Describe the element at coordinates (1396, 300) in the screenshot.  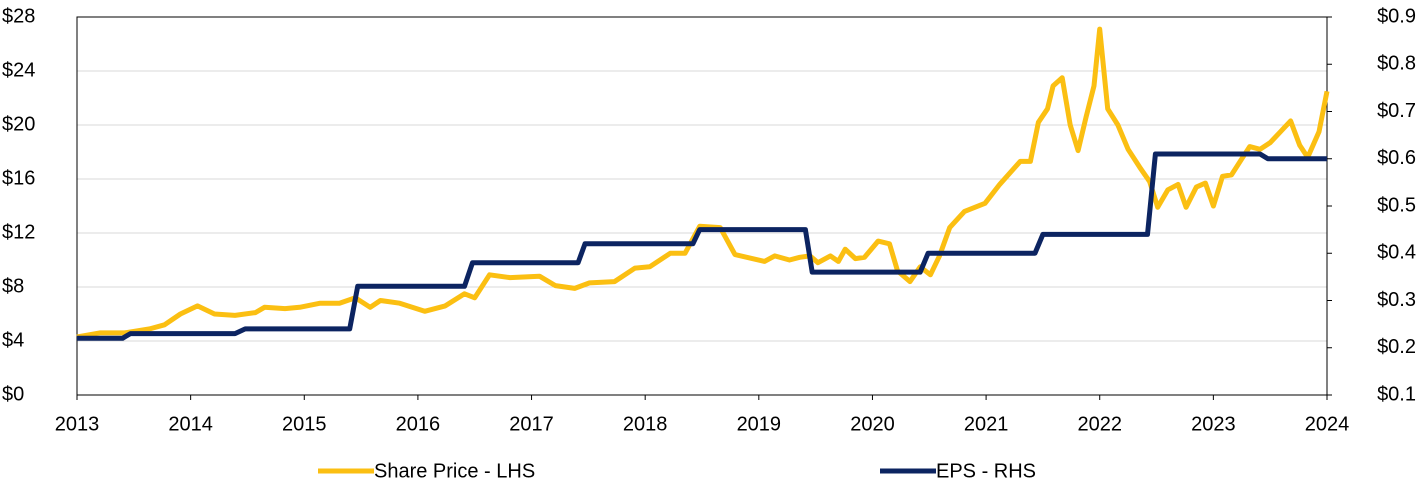
I see `y2-tick-label: $0.3` at that location.